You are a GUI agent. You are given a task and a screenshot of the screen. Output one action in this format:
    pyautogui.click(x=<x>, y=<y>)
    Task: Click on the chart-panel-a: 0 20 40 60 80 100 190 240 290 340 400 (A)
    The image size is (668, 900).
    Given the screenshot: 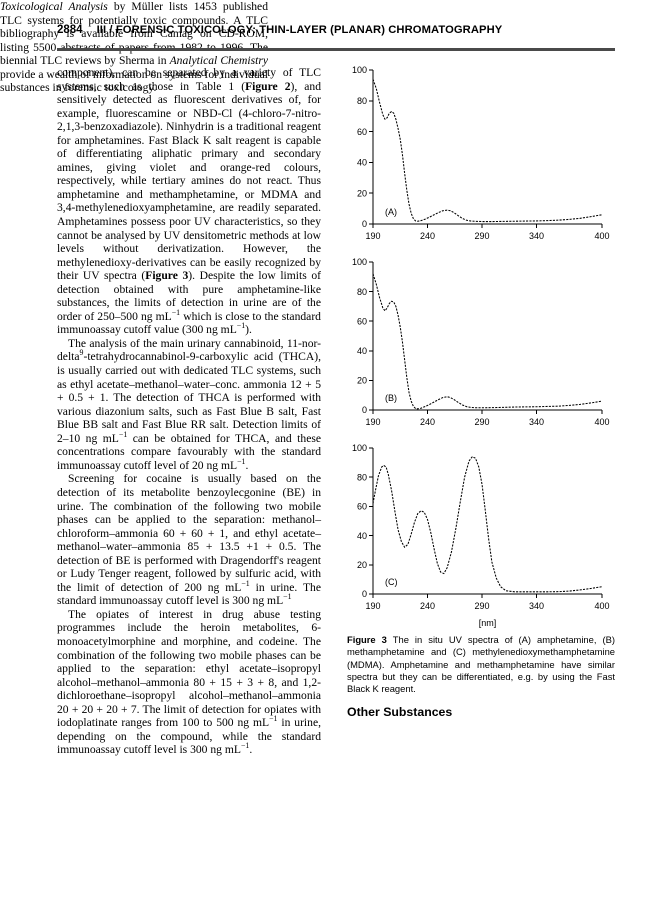 What is the action you would take?
    pyautogui.click(x=481, y=153)
    